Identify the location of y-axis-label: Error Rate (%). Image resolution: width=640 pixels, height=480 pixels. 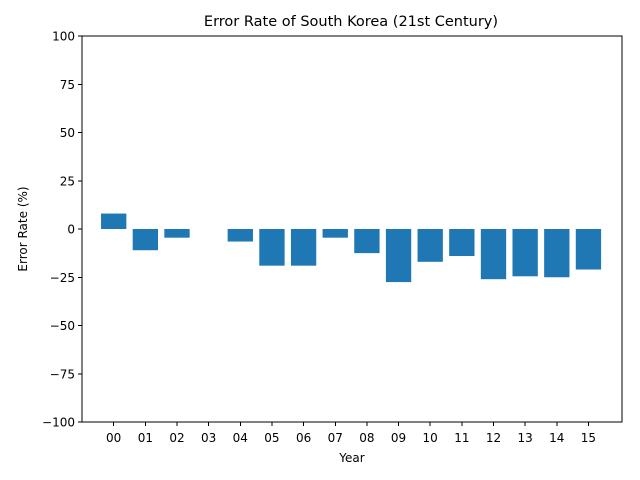
(23, 228).